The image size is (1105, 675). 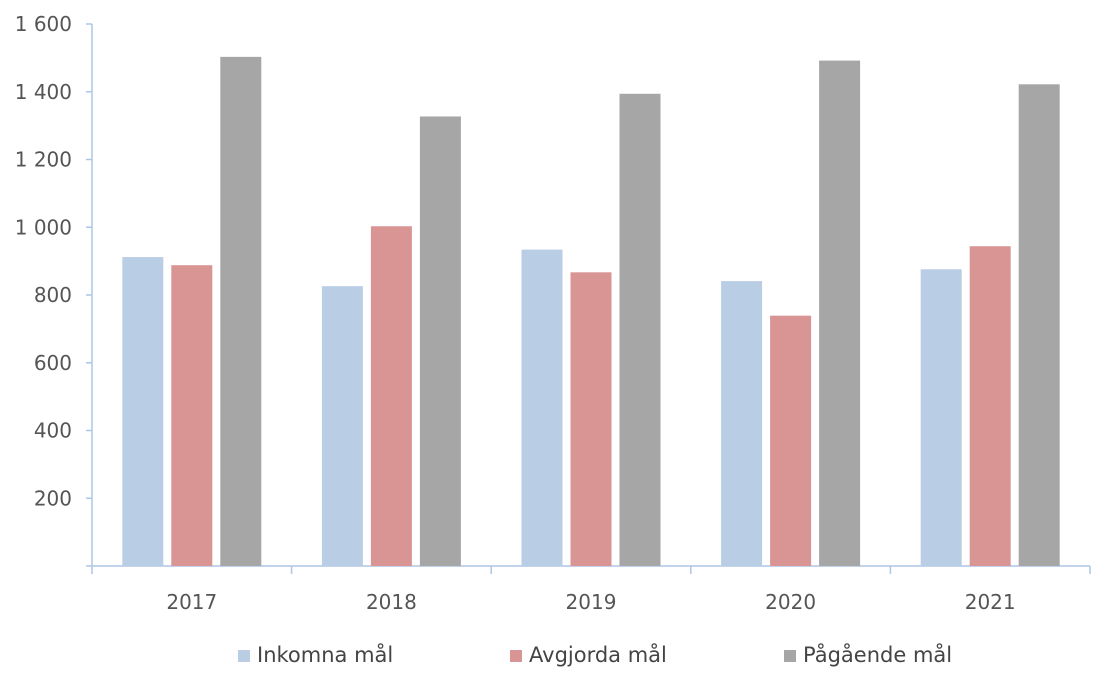 What do you see at coordinates (43, 24) in the screenshot?
I see `y-tick-label: 1 600` at bounding box center [43, 24].